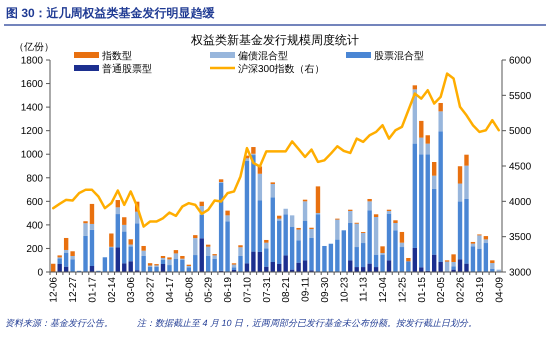 This screenshot has height=348, width=550. I want to click on y-tick-label: 800, so click(35, 178).